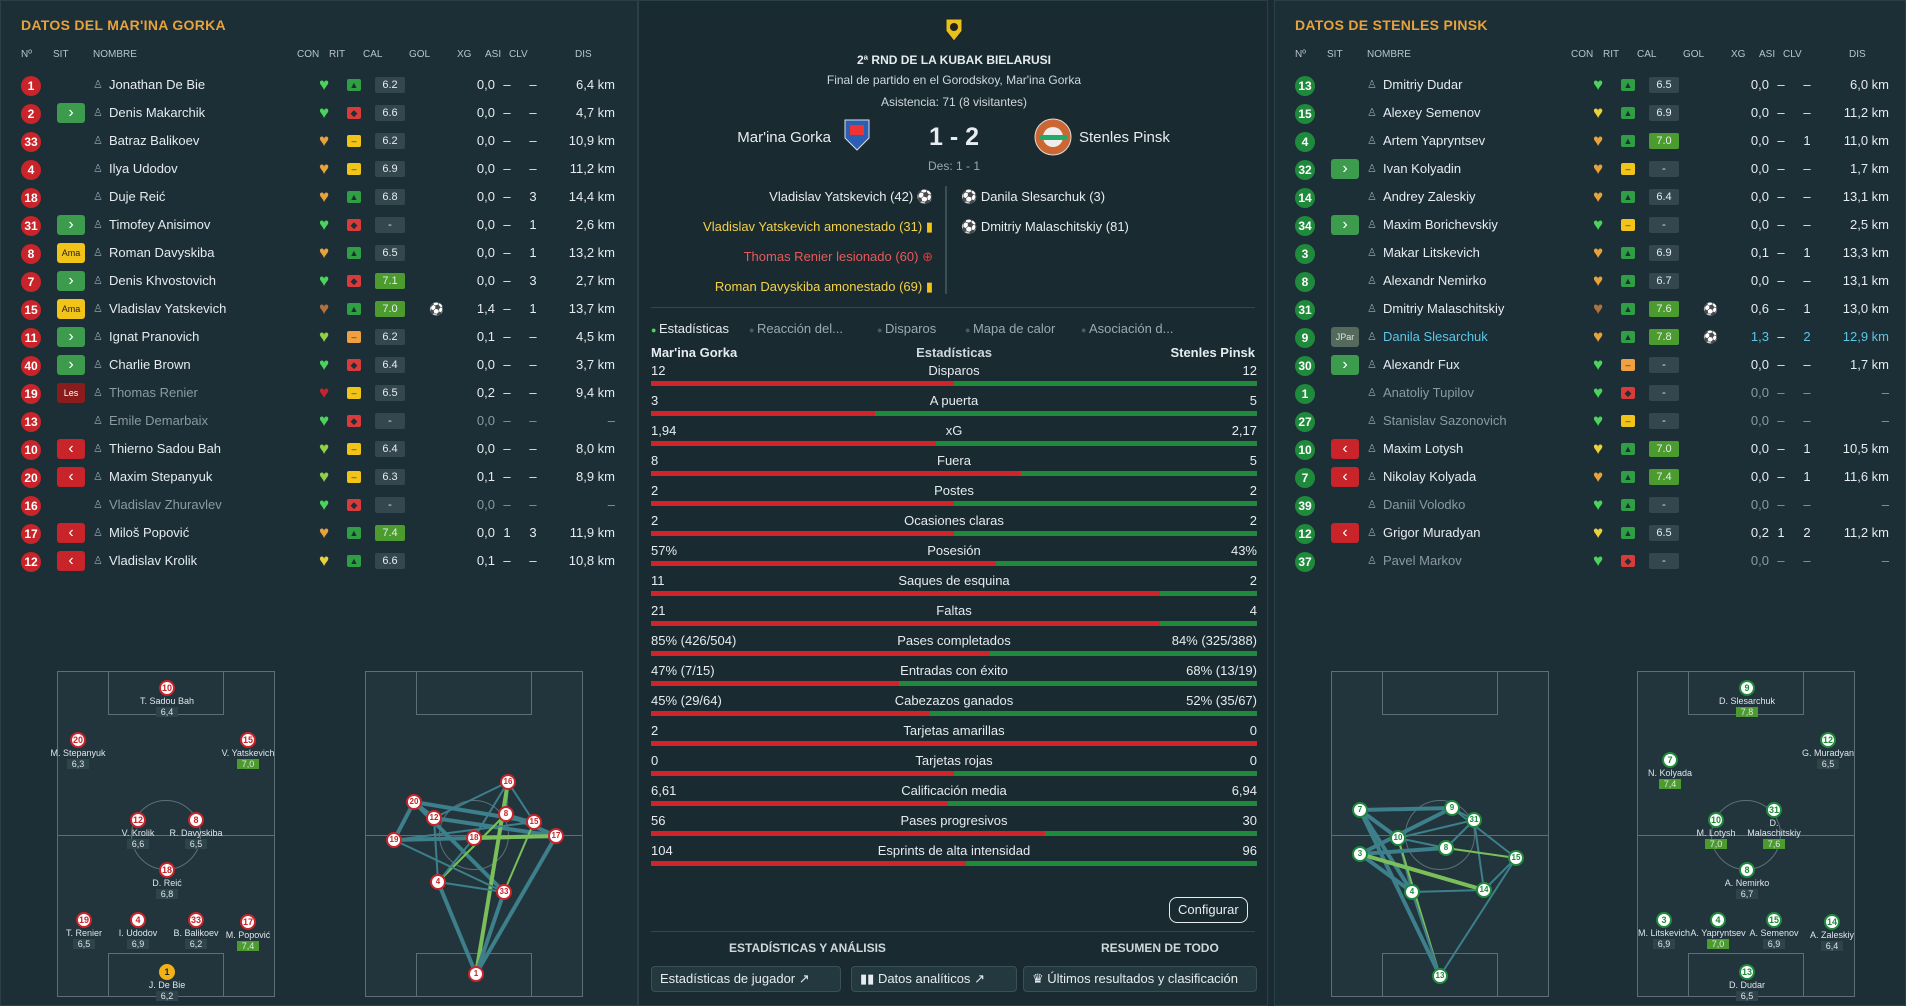 This screenshot has height=1006, width=1906. What do you see at coordinates (1591, 253) in the screenshot?
I see `player-row: 3 ♙ Makar Litskevich ♥ ▲ 6.9 0,1– 1 13,3 km` at bounding box center [1591, 253].